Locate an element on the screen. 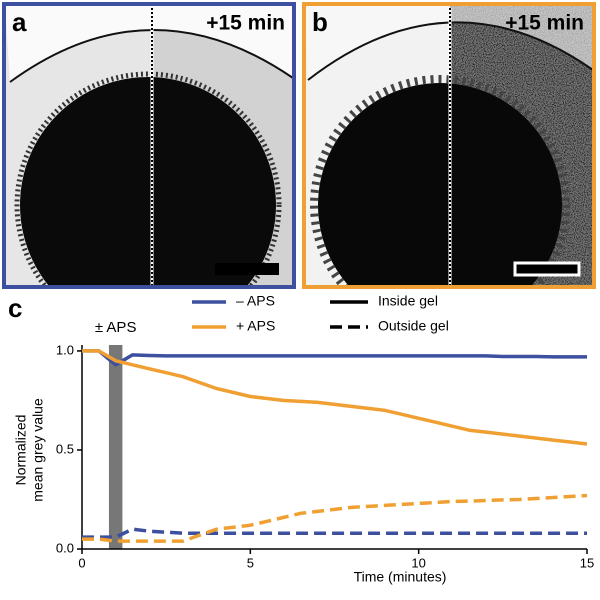  x-tick-label: 5 is located at coordinates (250, 562).